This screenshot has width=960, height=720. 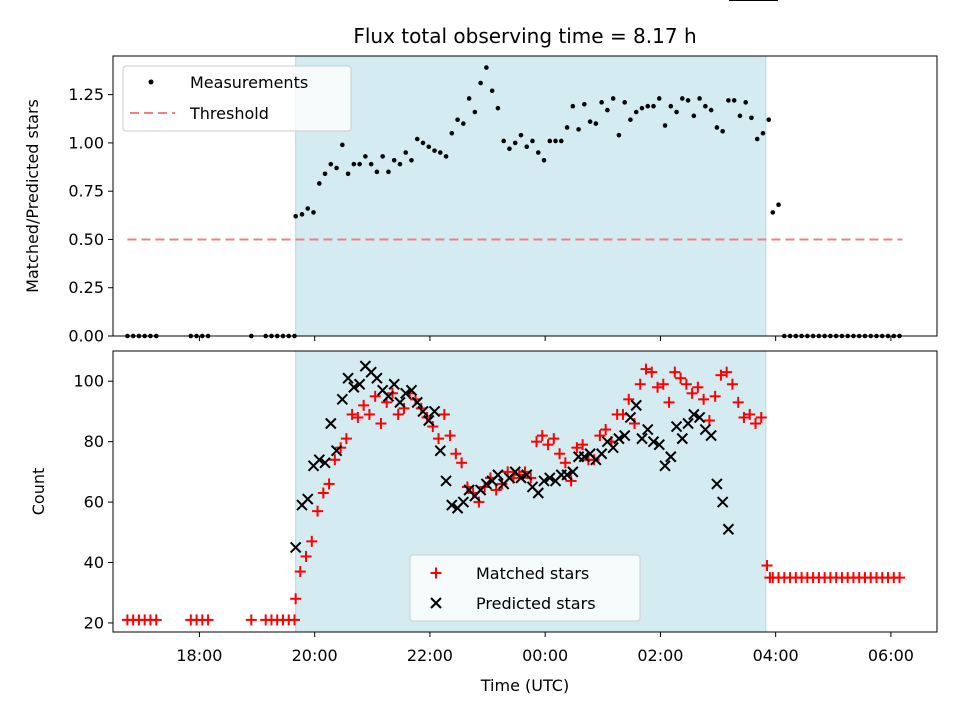 What do you see at coordinates (86, 142) in the screenshot?
I see `ratio-ytick-label-1.00: 1.00` at bounding box center [86, 142].